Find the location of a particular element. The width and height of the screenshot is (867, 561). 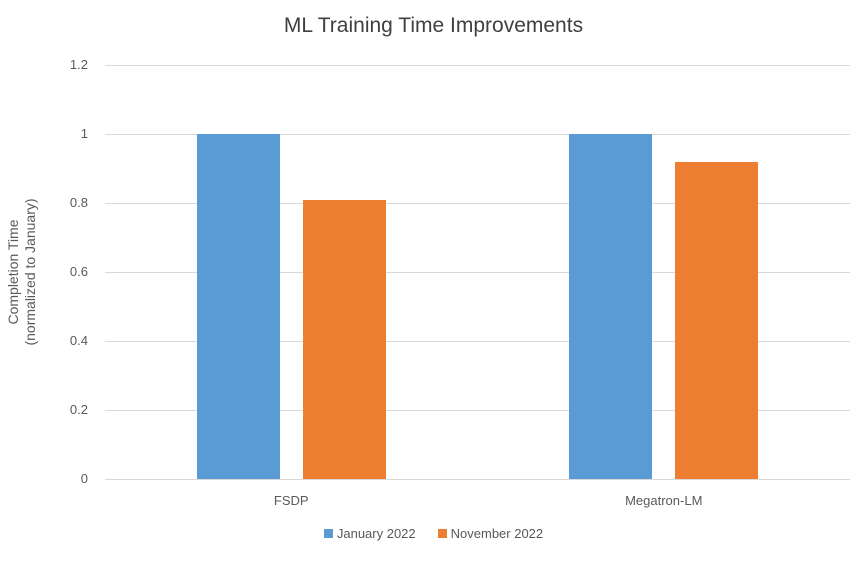

bar-megatron-lm-january-2022 is located at coordinates (611, 306).